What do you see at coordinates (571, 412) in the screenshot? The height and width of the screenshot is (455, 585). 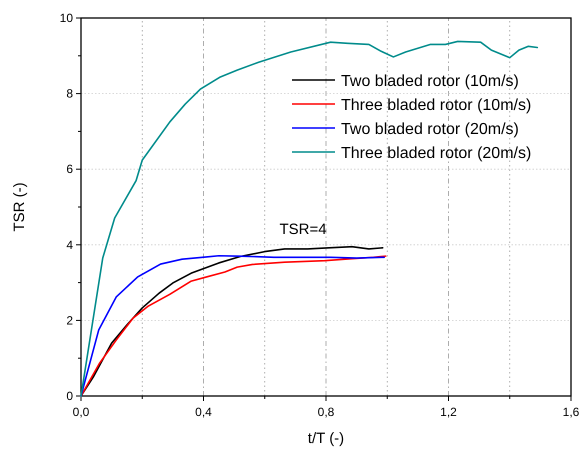 I see `x-tick-label: 1,6` at bounding box center [571, 412].